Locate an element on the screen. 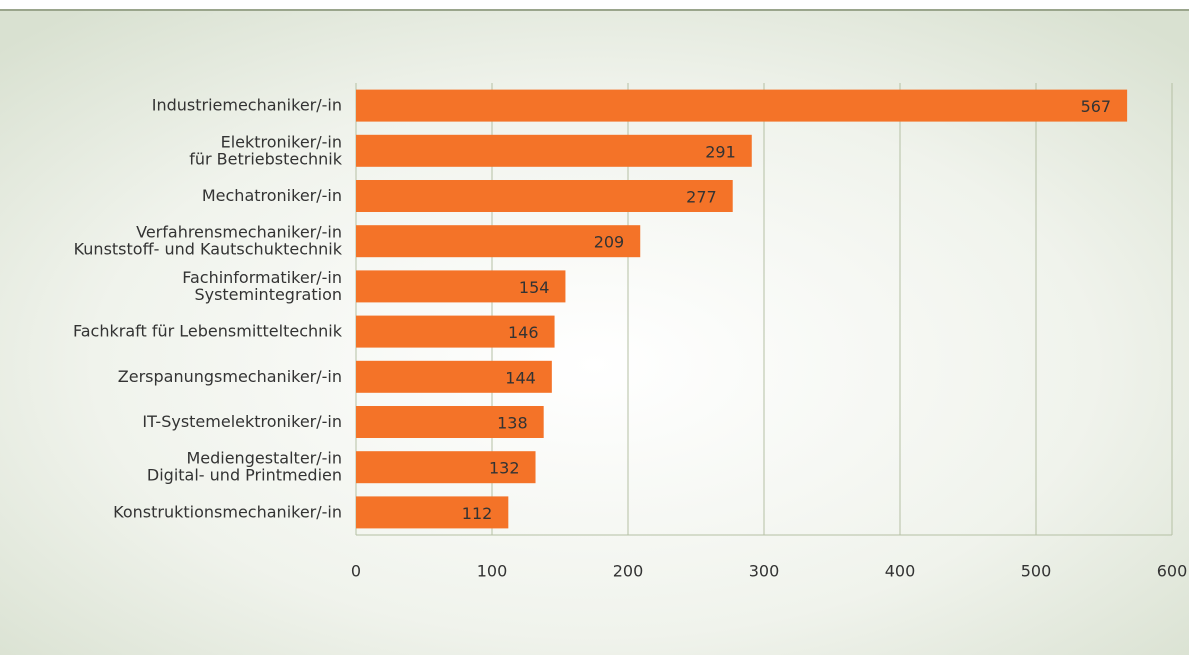 This screenshot has width=1189, height=655. y-tick-label: Industriemechaniker/-in is located at coordinates (247, 104).